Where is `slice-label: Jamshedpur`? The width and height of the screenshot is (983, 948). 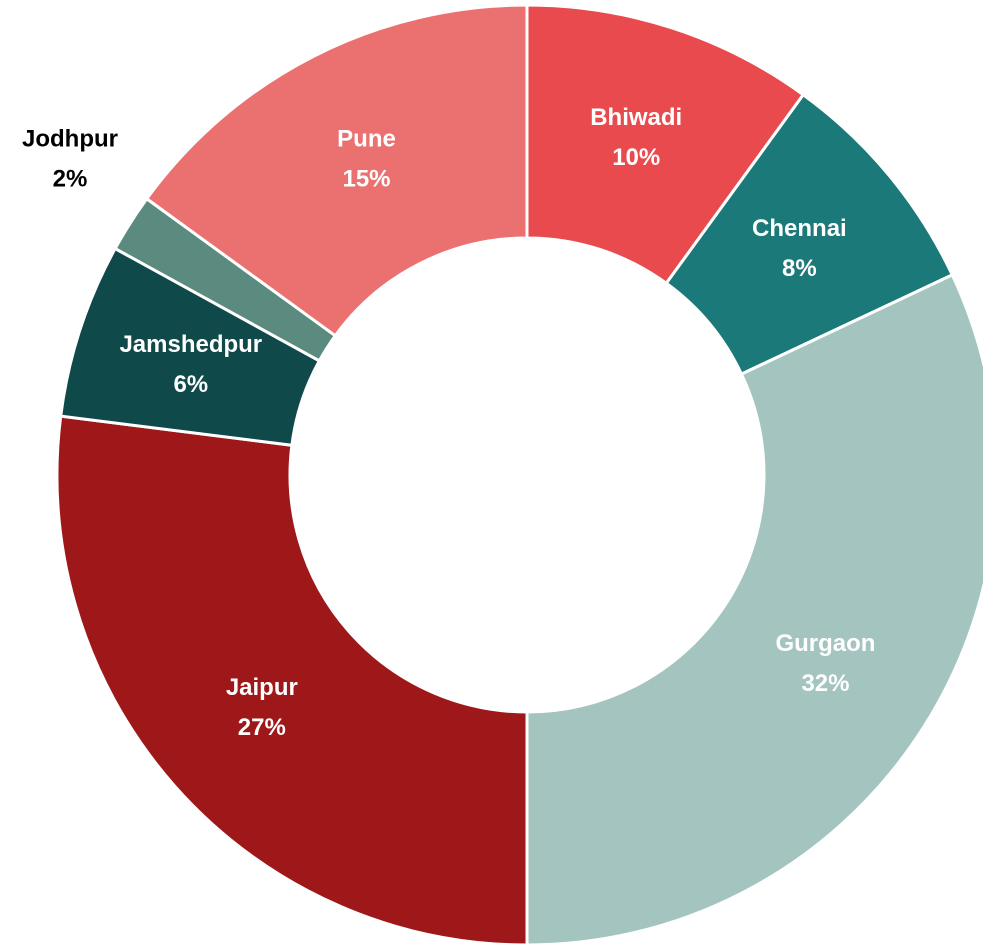
slice-label: Jamshedpur is located at coordinates (190, 344).